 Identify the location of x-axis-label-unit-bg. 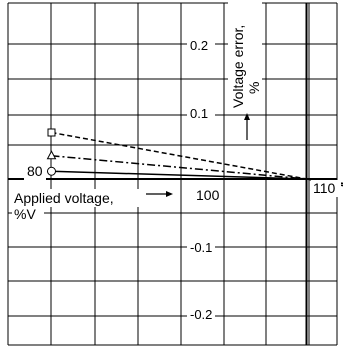
(28, 215).